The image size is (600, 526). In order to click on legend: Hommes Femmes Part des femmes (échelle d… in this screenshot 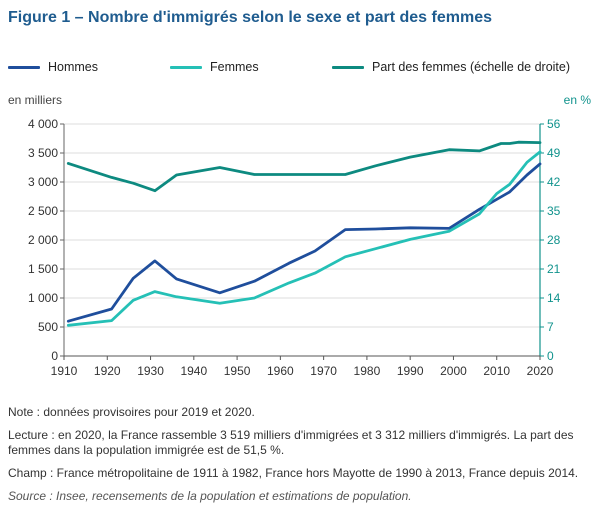, I will do `click(300, 68)`.